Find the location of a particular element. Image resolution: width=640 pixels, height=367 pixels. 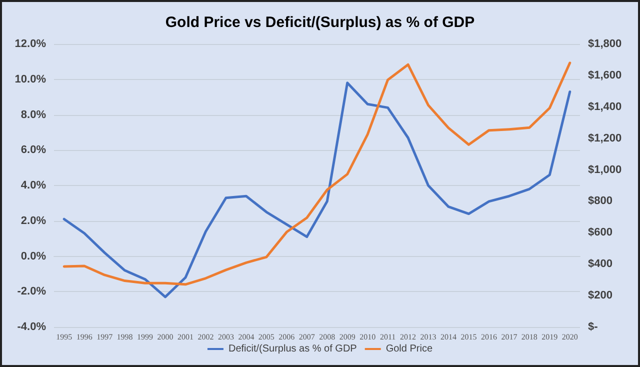

y2-tick-label: $1,200 is located at coordinates (605, 138).